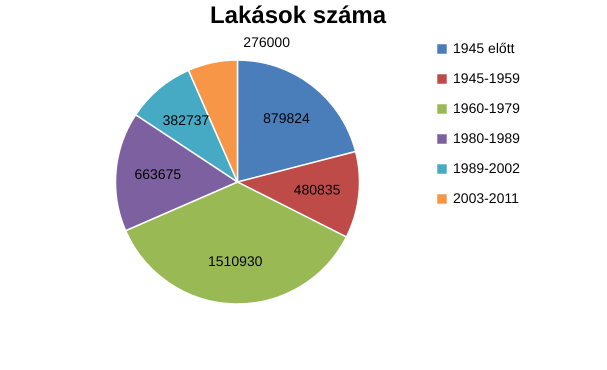 Image resolution: width=607 pixels, height=370 pixels. Describe the element at coordinates (266, 42) in the screenshot. I see `data-label: 276000` at that location.